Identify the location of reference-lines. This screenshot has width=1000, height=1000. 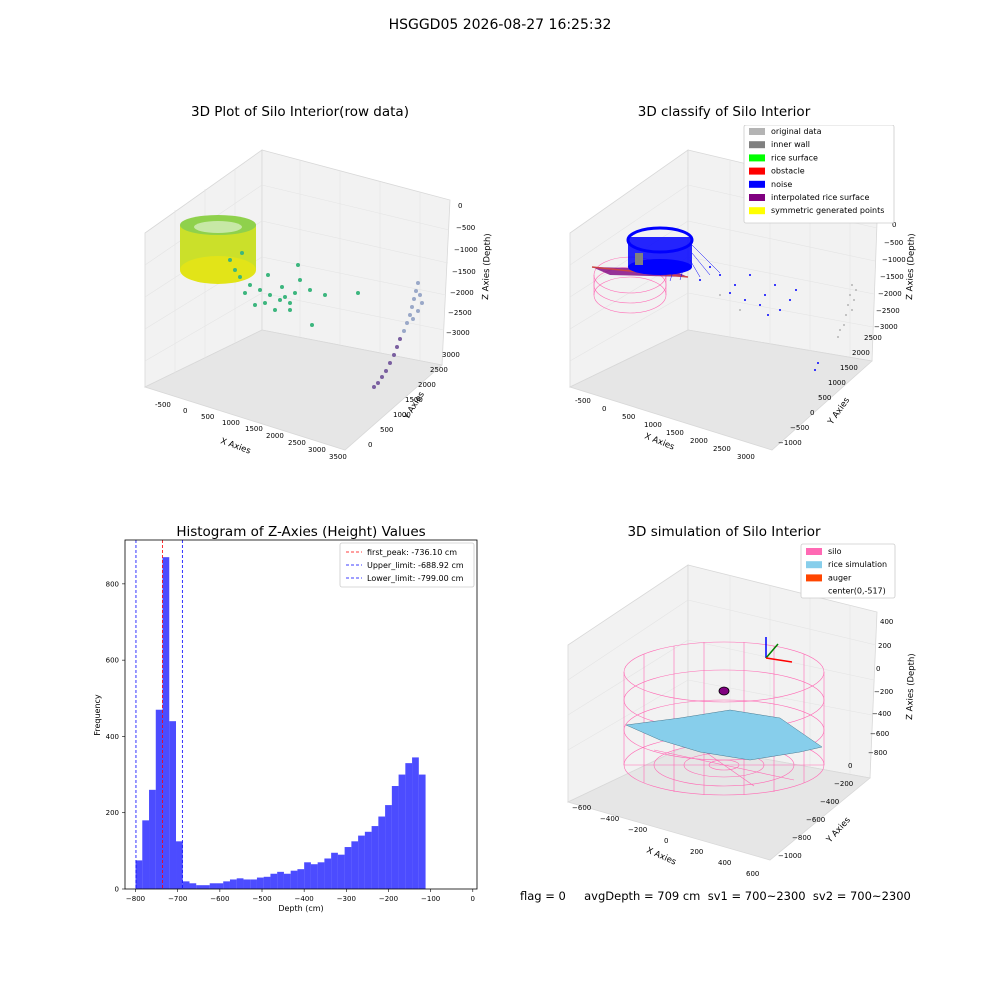
(159, 714).